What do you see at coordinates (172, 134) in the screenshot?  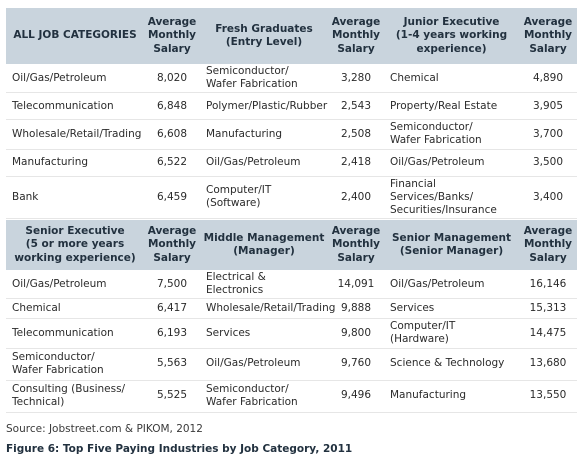 I see `salary-cell: 6,608` at bounding box center [172, 134].